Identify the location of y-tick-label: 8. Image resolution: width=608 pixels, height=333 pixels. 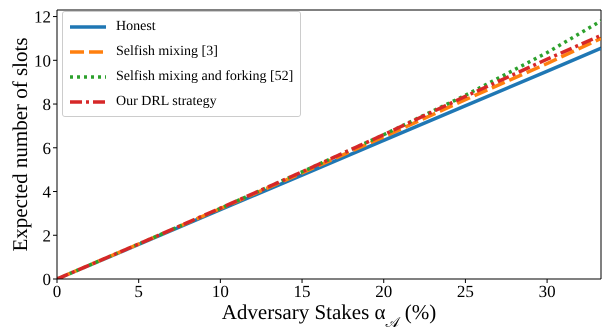
(46, 104).